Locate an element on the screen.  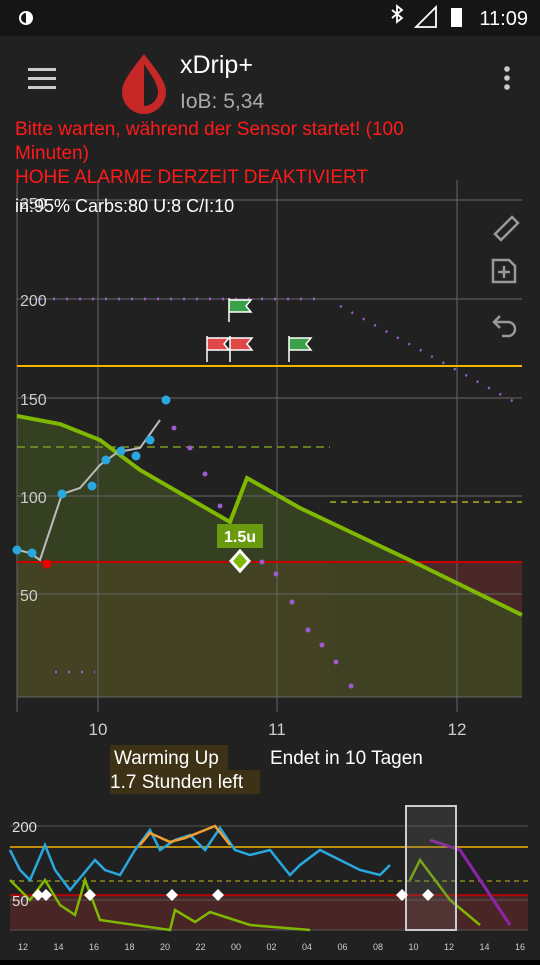
treatment-label: 1.5u is located at coordinates (240, 537).